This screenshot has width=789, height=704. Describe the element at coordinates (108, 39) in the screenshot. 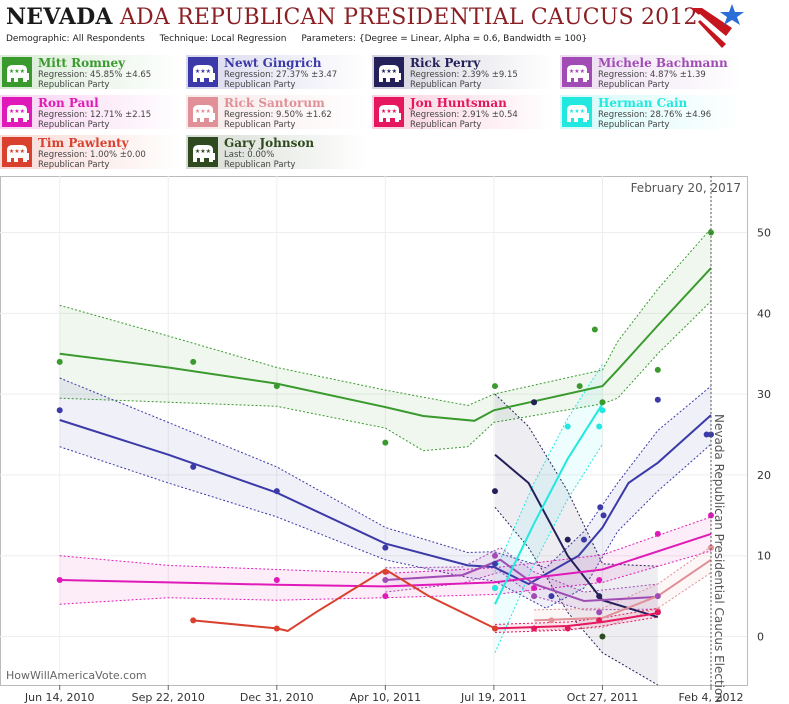

I see `param-value: All Respondents` at that location.